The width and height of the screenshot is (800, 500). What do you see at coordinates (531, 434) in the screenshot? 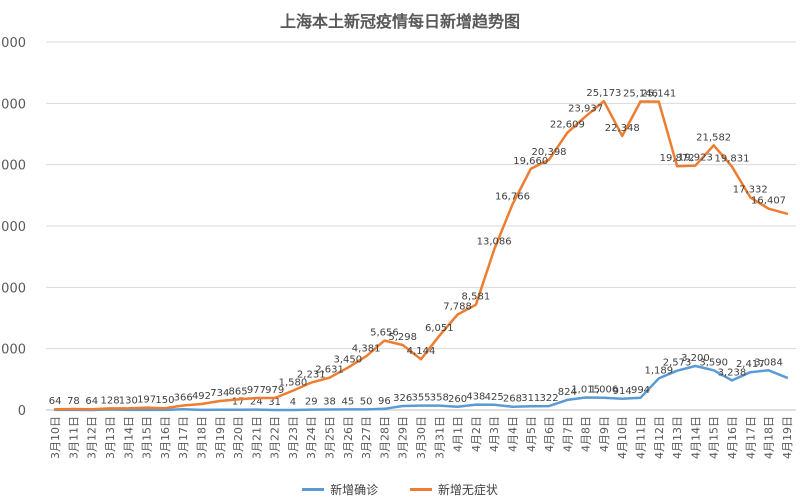
I see `x-tick-label: 4月5日` at bounding box center [531, 434].